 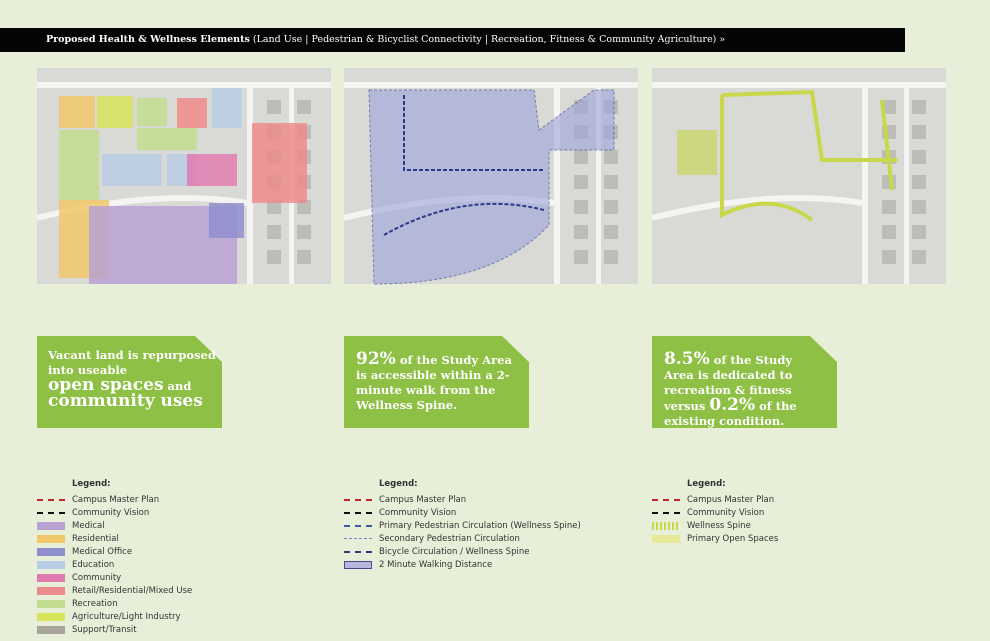 What do you see at coordinates (114, 525) in the screenshot?
I see `legend-item: Medical` at bounding box center [114, 525].